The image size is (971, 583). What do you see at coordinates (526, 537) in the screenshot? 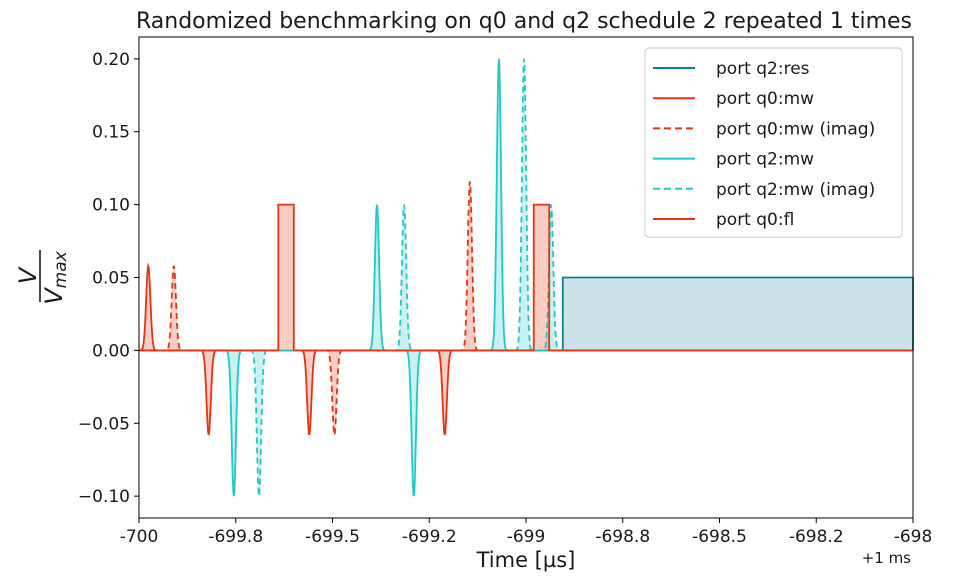
I see `x-tick-label: -699` at bounding box center [526, 537].